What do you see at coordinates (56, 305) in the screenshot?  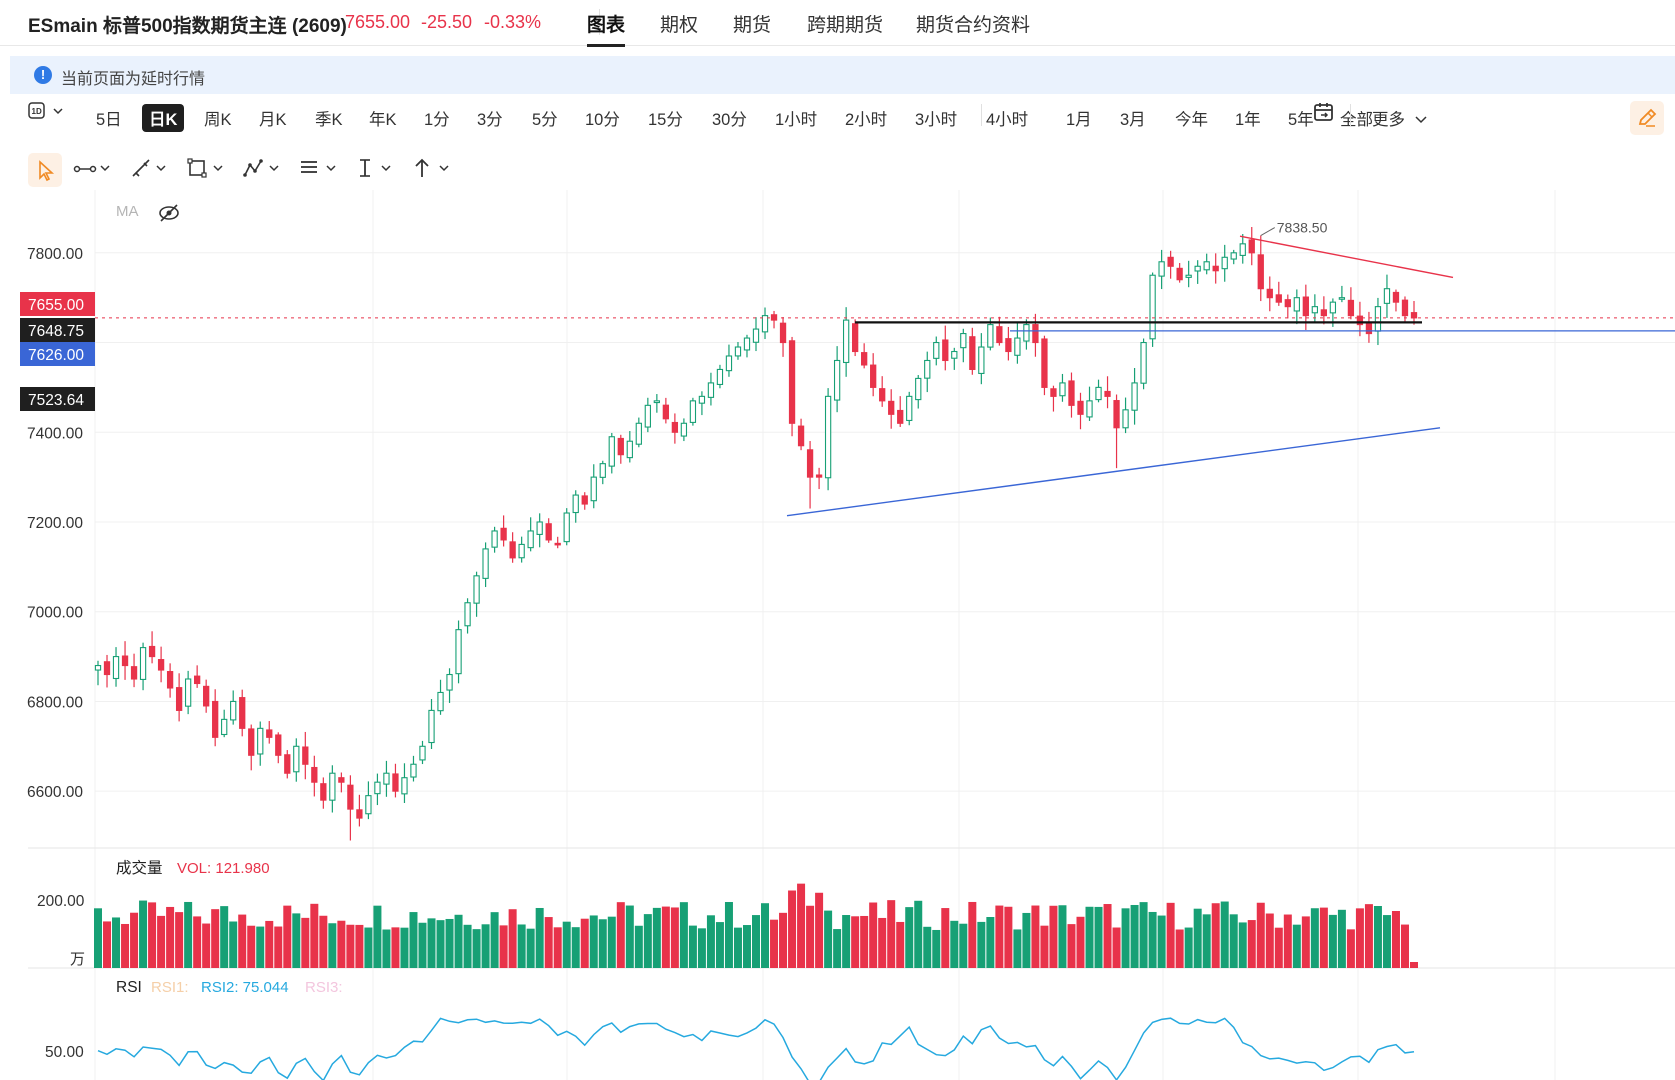 I see `price-tag-label: 7655.00` at bounding box center [56, 305].